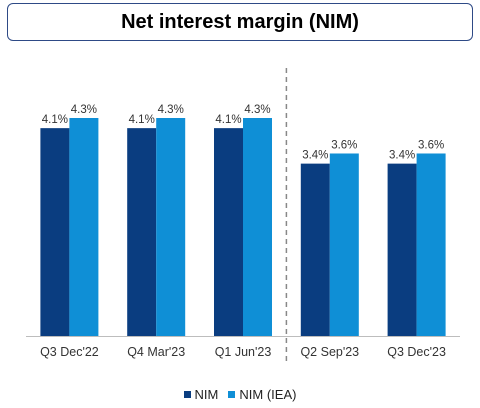  Describe the element at coordinates (431, 145) in the screenshot. I see `data-label-nim-iea-4: 3.6%` at that location.